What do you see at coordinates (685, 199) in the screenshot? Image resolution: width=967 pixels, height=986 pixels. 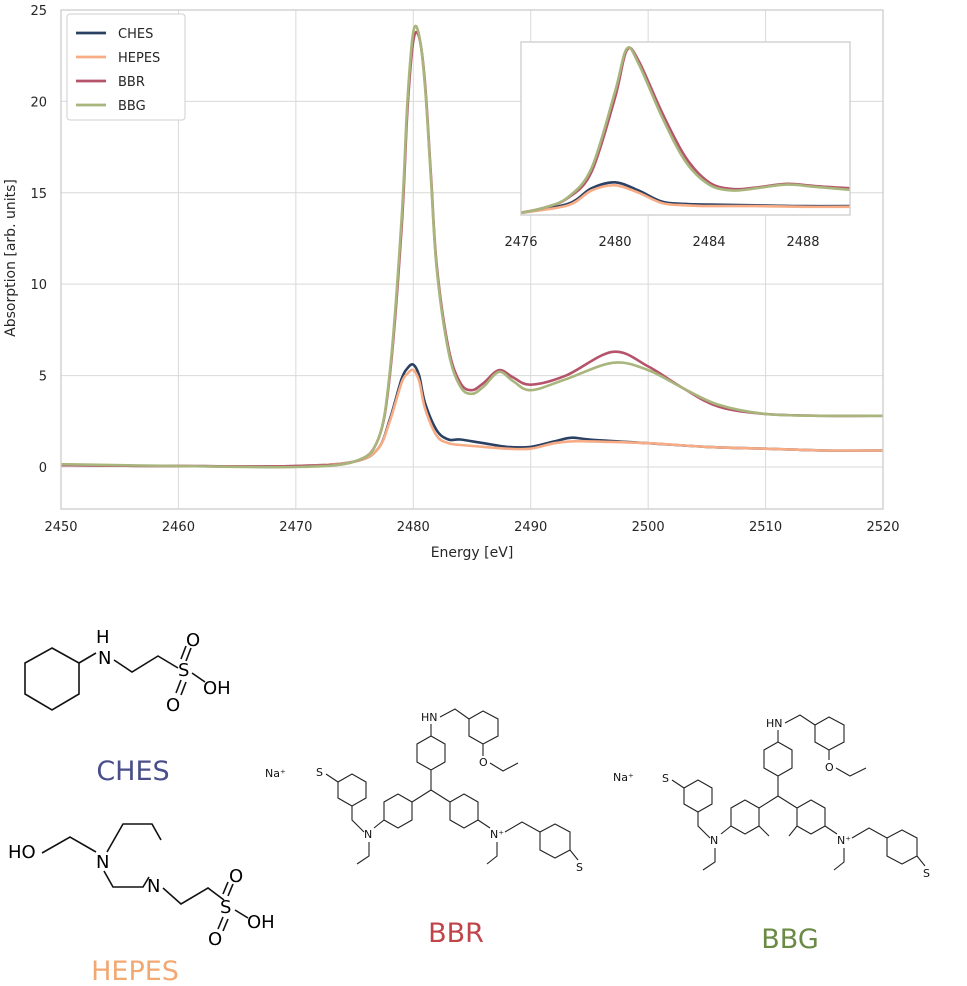 I see `inset-series-line-hepes` at bounding box center [685, 199].